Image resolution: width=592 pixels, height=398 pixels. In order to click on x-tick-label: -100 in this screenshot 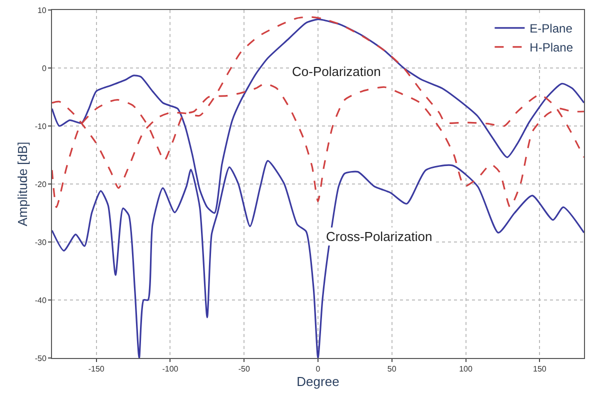, I will do `click(170, 369)`.